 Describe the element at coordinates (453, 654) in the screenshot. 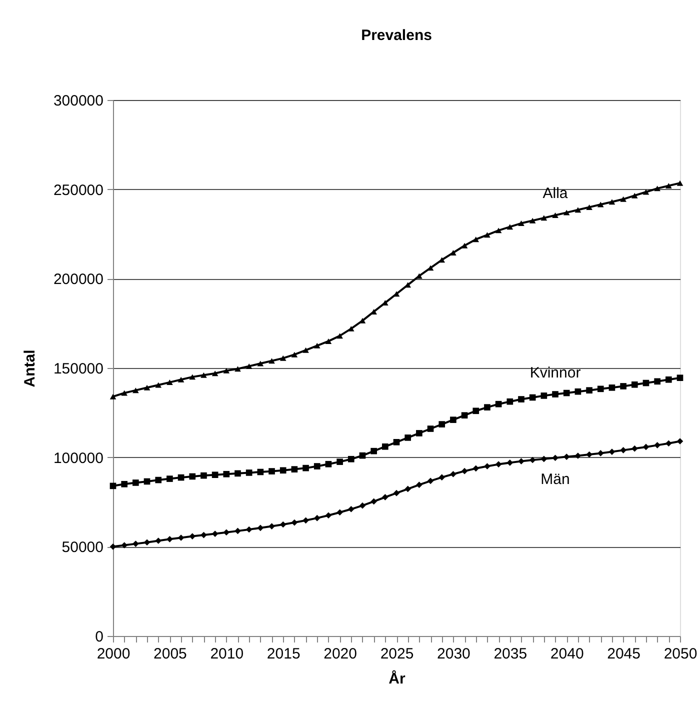

I see `x-tick-label: 2030` at that location.